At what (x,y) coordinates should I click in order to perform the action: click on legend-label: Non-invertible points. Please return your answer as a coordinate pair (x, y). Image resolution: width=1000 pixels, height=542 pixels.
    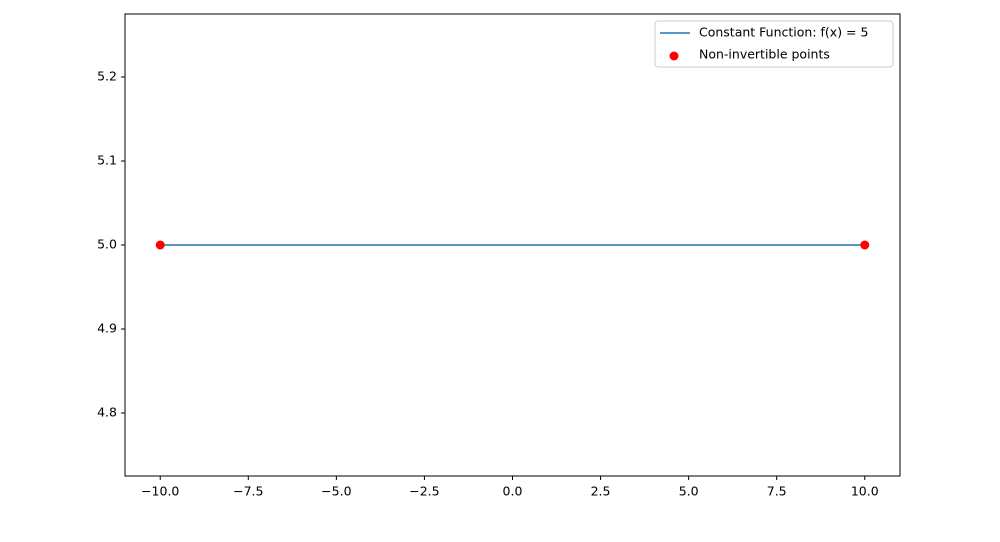
    Looking at the image, I should click on (764, 54).